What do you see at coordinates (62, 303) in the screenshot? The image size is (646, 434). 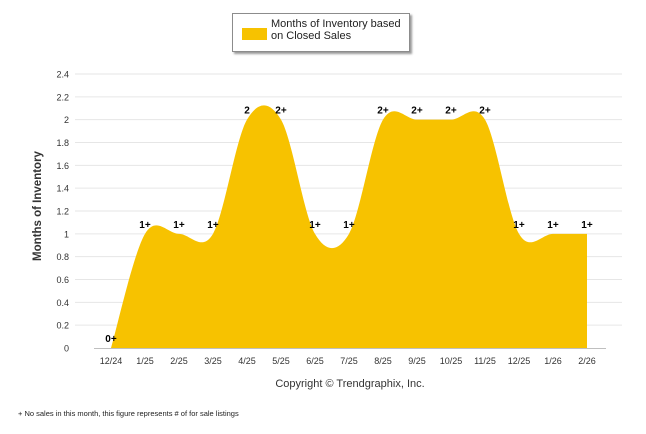 I see `y-tick-label: 0.4` at bounding box center [62, 303].